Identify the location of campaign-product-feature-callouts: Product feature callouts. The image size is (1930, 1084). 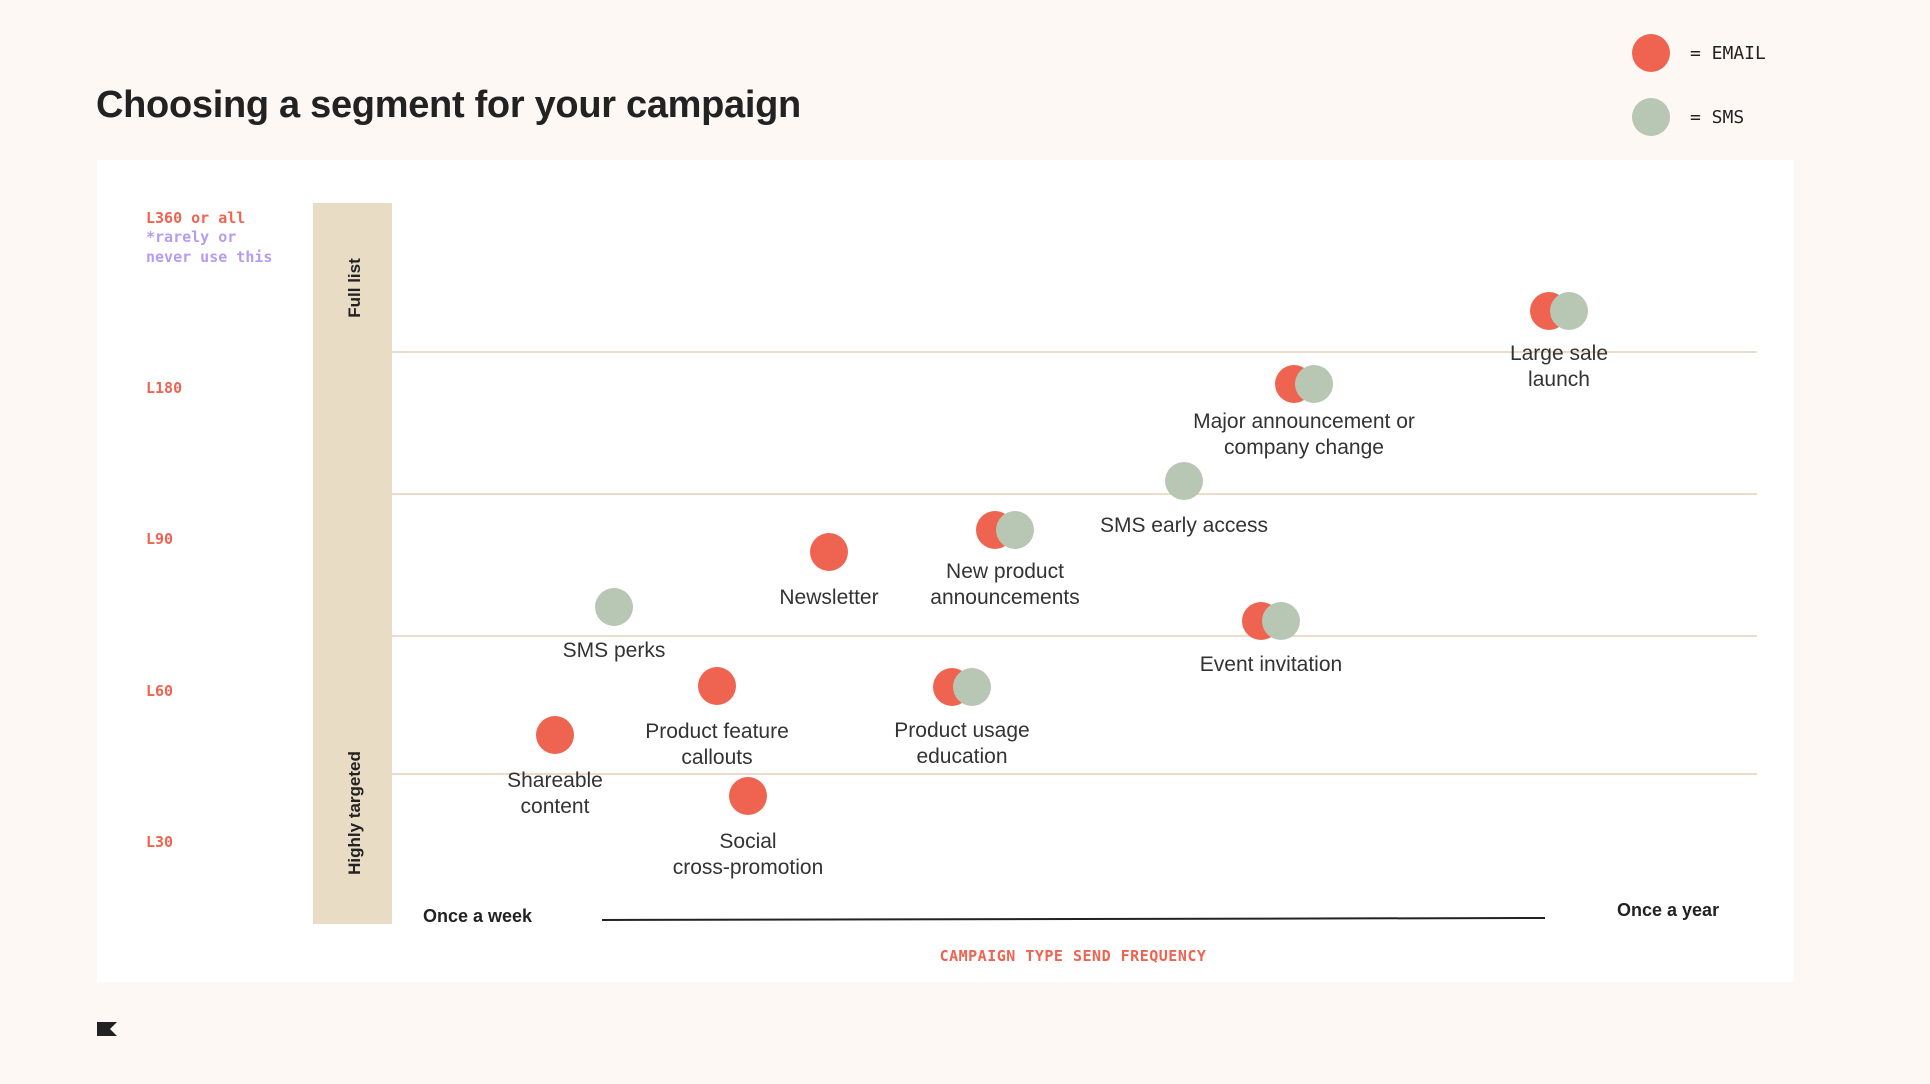
(717, 718).